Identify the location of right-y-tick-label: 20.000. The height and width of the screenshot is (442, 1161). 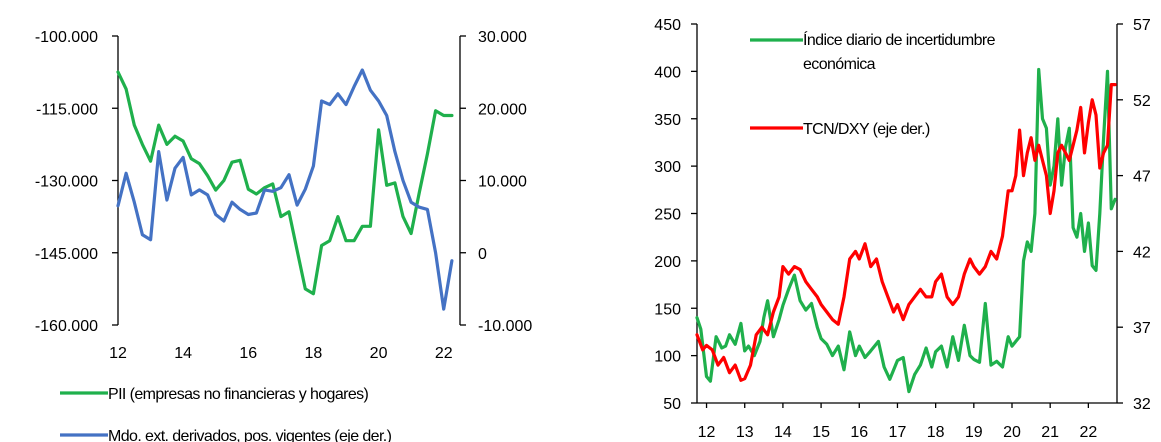
(502, 109).